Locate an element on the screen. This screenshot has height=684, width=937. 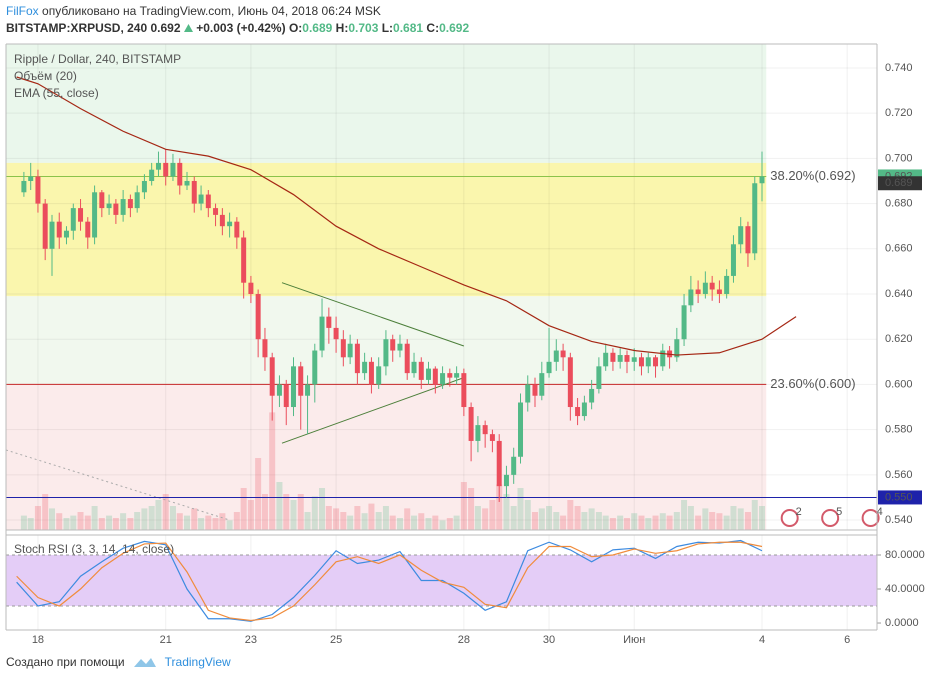
fib-label: 38.20%(0.692) is located at coordinates (812, 175).